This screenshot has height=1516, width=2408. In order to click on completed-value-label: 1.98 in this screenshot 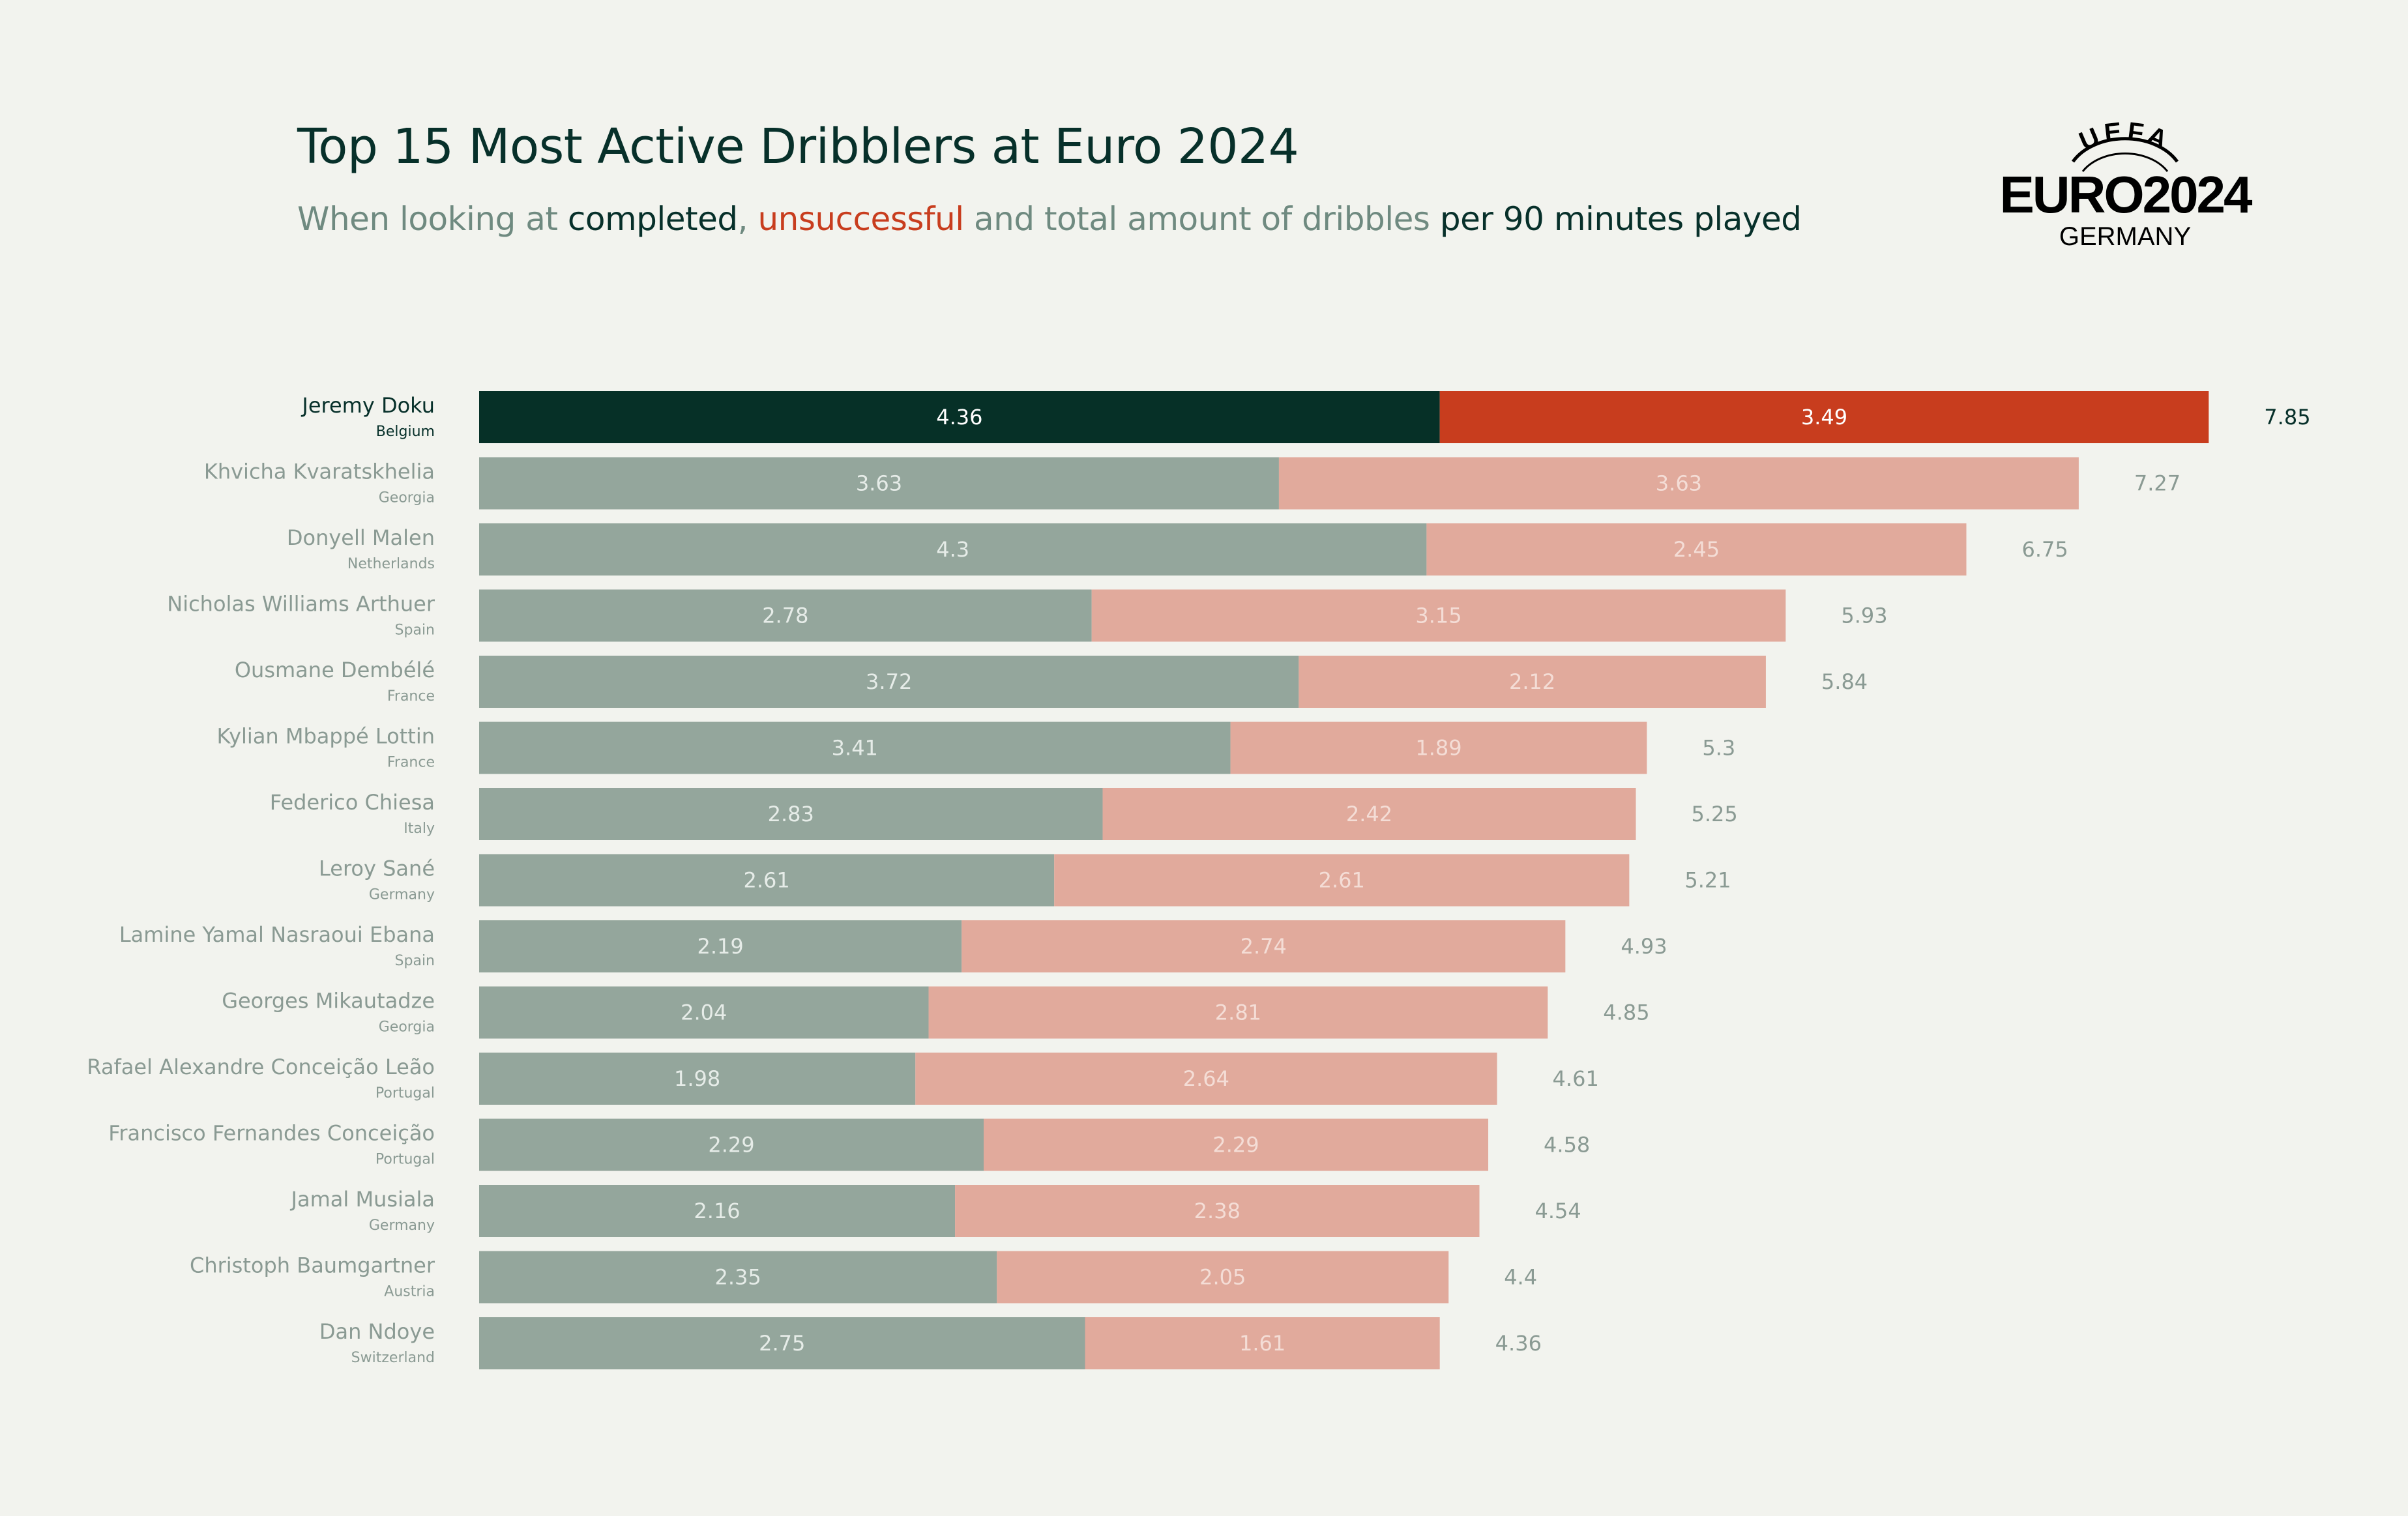, I will do `click(697, 1078)`.